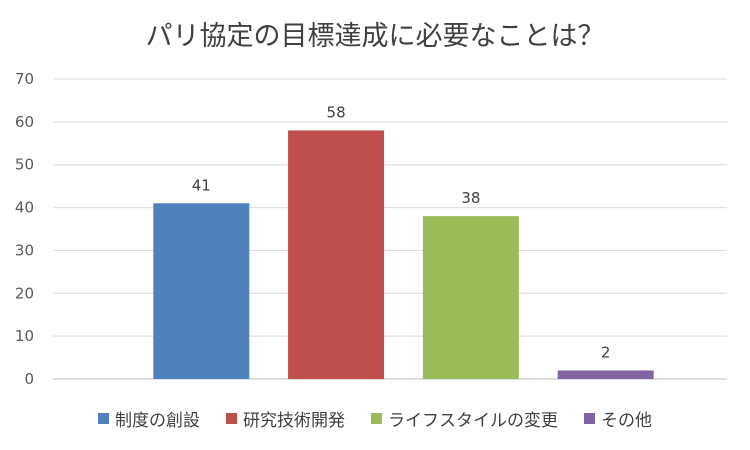 Image resolution: width=750 pixels, height=450 pixels. What do you see at coordinates (336, 112) in the screenshot?
I see `data-label: 58` at bounding box center [336, 112].